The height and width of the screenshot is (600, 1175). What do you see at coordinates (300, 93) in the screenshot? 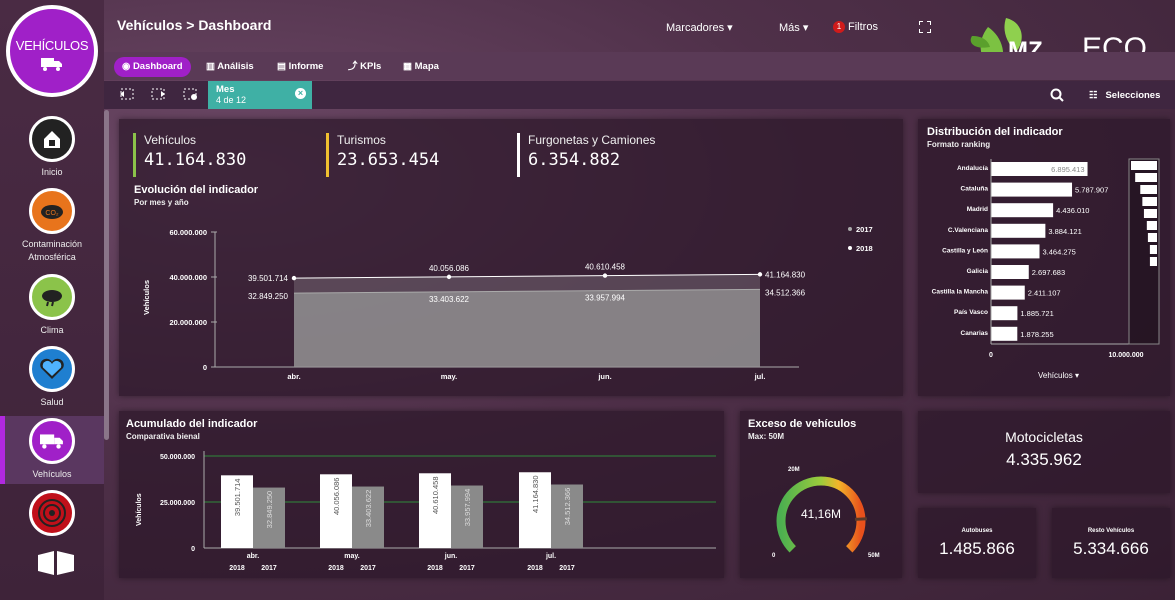
I see `close-icon: ×` at bounding box center [300, 93].